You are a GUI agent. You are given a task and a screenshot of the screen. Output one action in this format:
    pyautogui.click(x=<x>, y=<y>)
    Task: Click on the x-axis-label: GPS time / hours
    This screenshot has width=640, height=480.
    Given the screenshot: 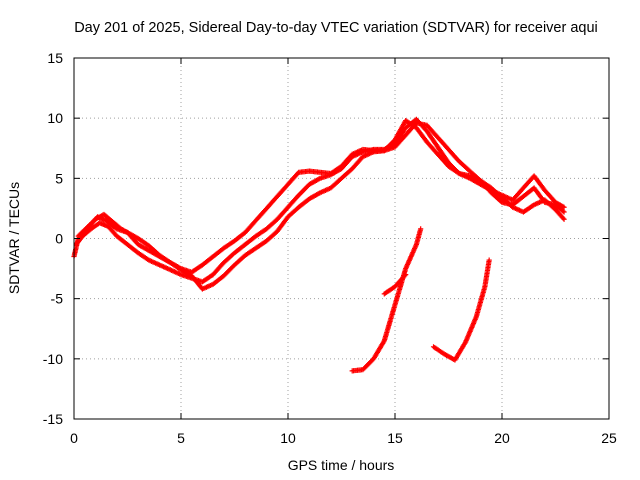 What is the action you would take?
    pyautogui.click(x=341, y=465)
    